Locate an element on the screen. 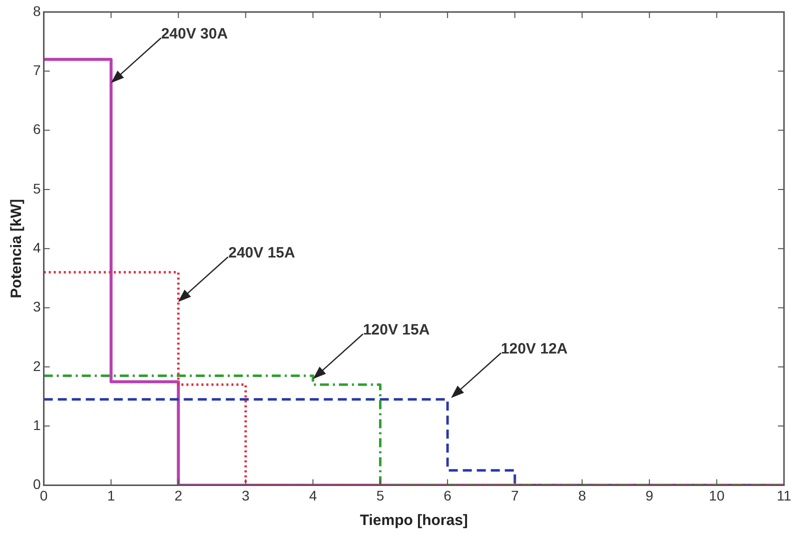  x-tick-label: 11 is located at coordinates (784, 495).